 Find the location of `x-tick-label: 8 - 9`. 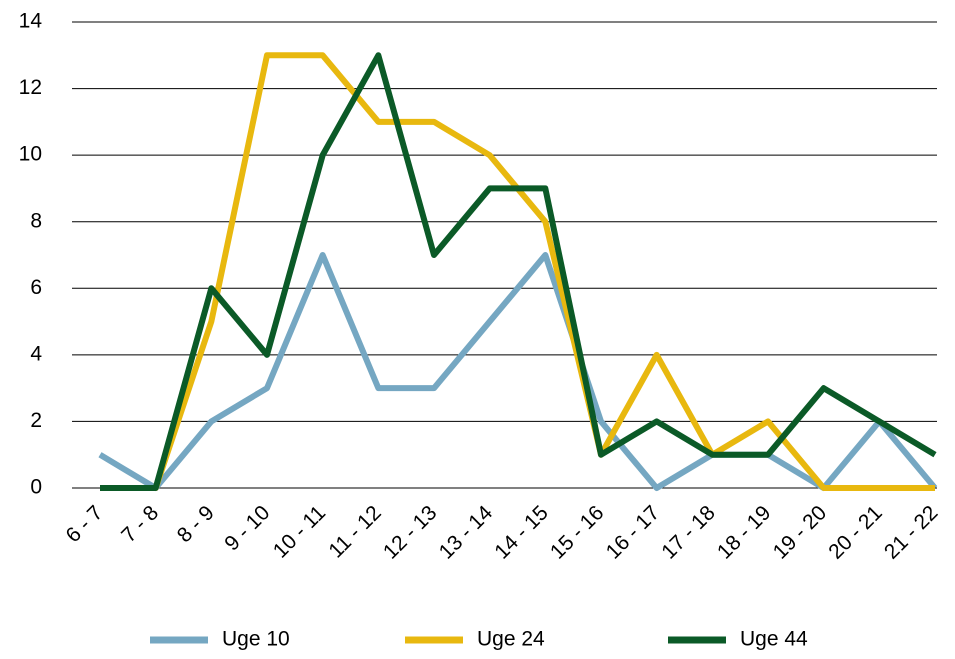

x-tick-label: 8 - 9 is located at coordinates (196, 524).